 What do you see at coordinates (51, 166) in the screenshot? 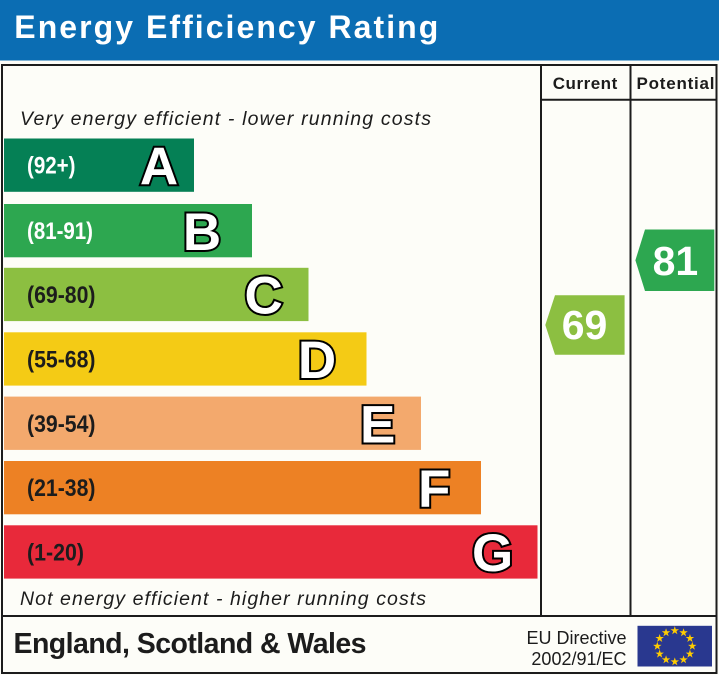
I see `svg-text: (92+)` at bounding box center [51, 166].